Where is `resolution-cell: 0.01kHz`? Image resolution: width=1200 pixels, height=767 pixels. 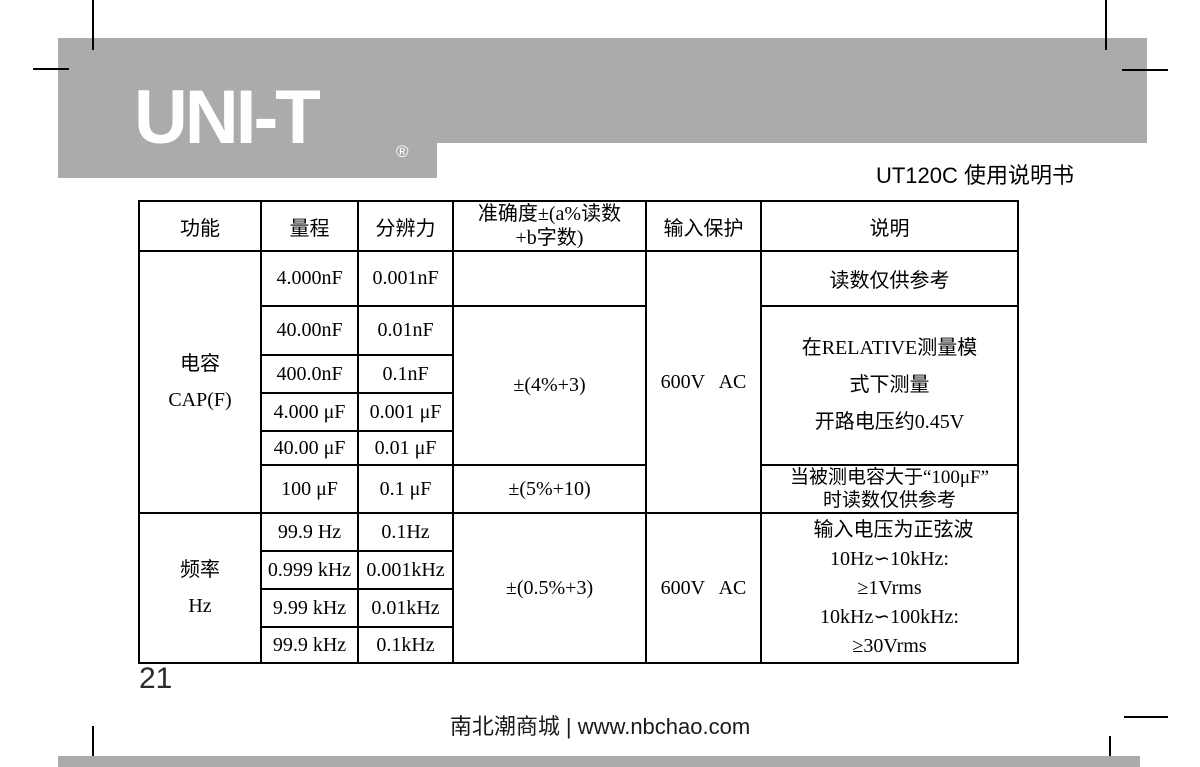
resolution-cell: 0.01kHz is located at coordinates (405, 608).